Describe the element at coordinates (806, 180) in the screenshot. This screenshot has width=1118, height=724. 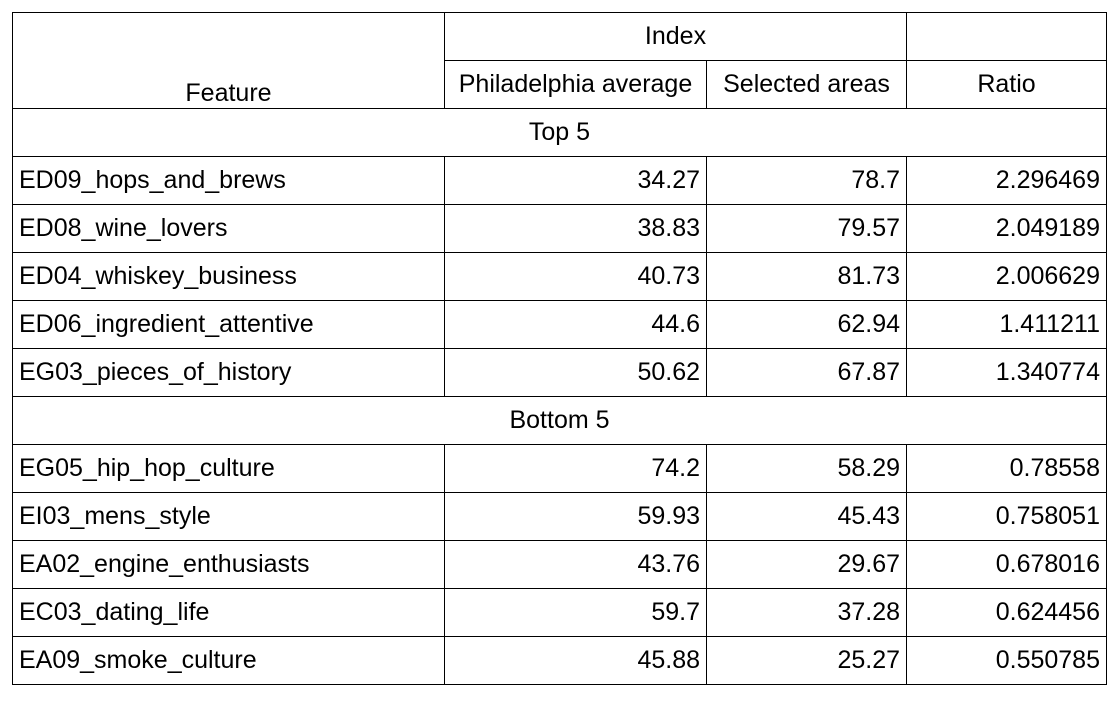
I see `selected-areas-cell: 78.7` at that location.